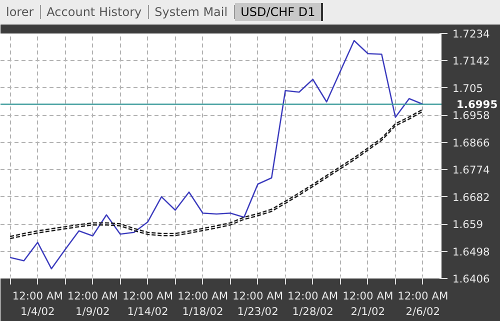 This screenshot has width=500, height=321. I want to click on text: lorer, so click(20, 12).